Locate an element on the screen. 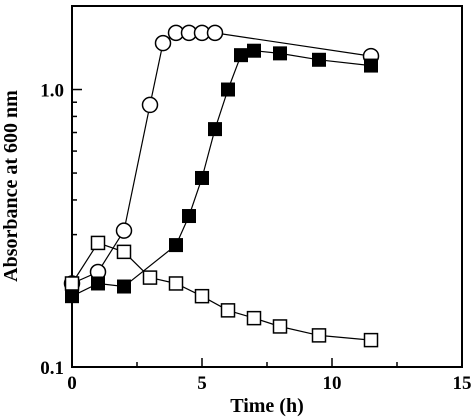 The image size is (474, 418). x-tick-label: 10 is located at coordinates (332, 383).